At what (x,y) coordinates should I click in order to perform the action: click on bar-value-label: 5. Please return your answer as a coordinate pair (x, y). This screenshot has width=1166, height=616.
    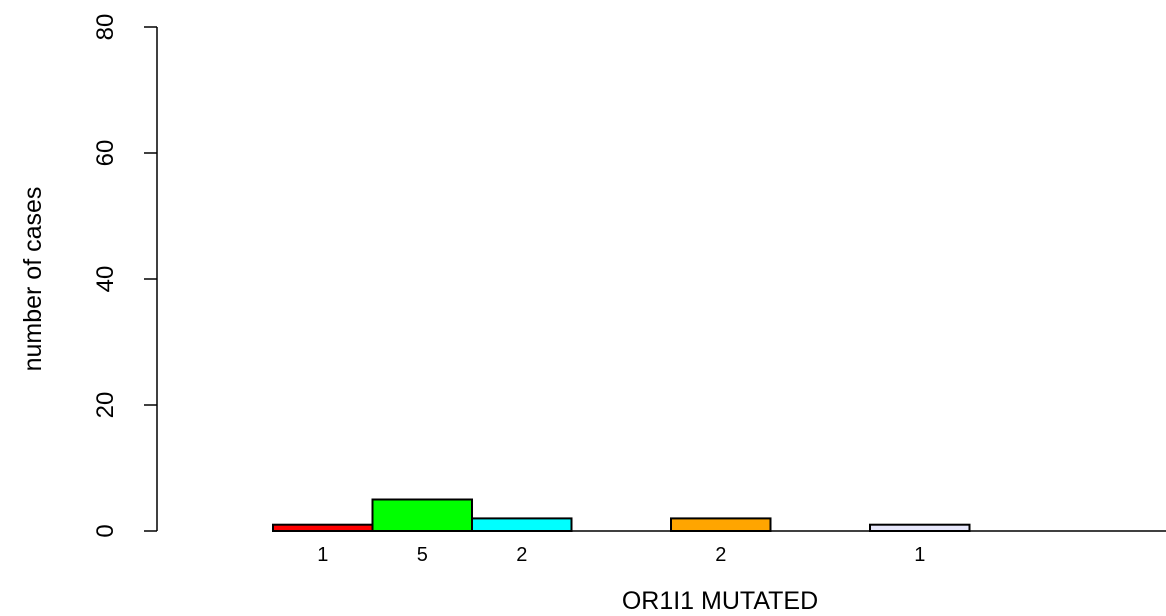
    Looking at the image, I should click on (422, 555).